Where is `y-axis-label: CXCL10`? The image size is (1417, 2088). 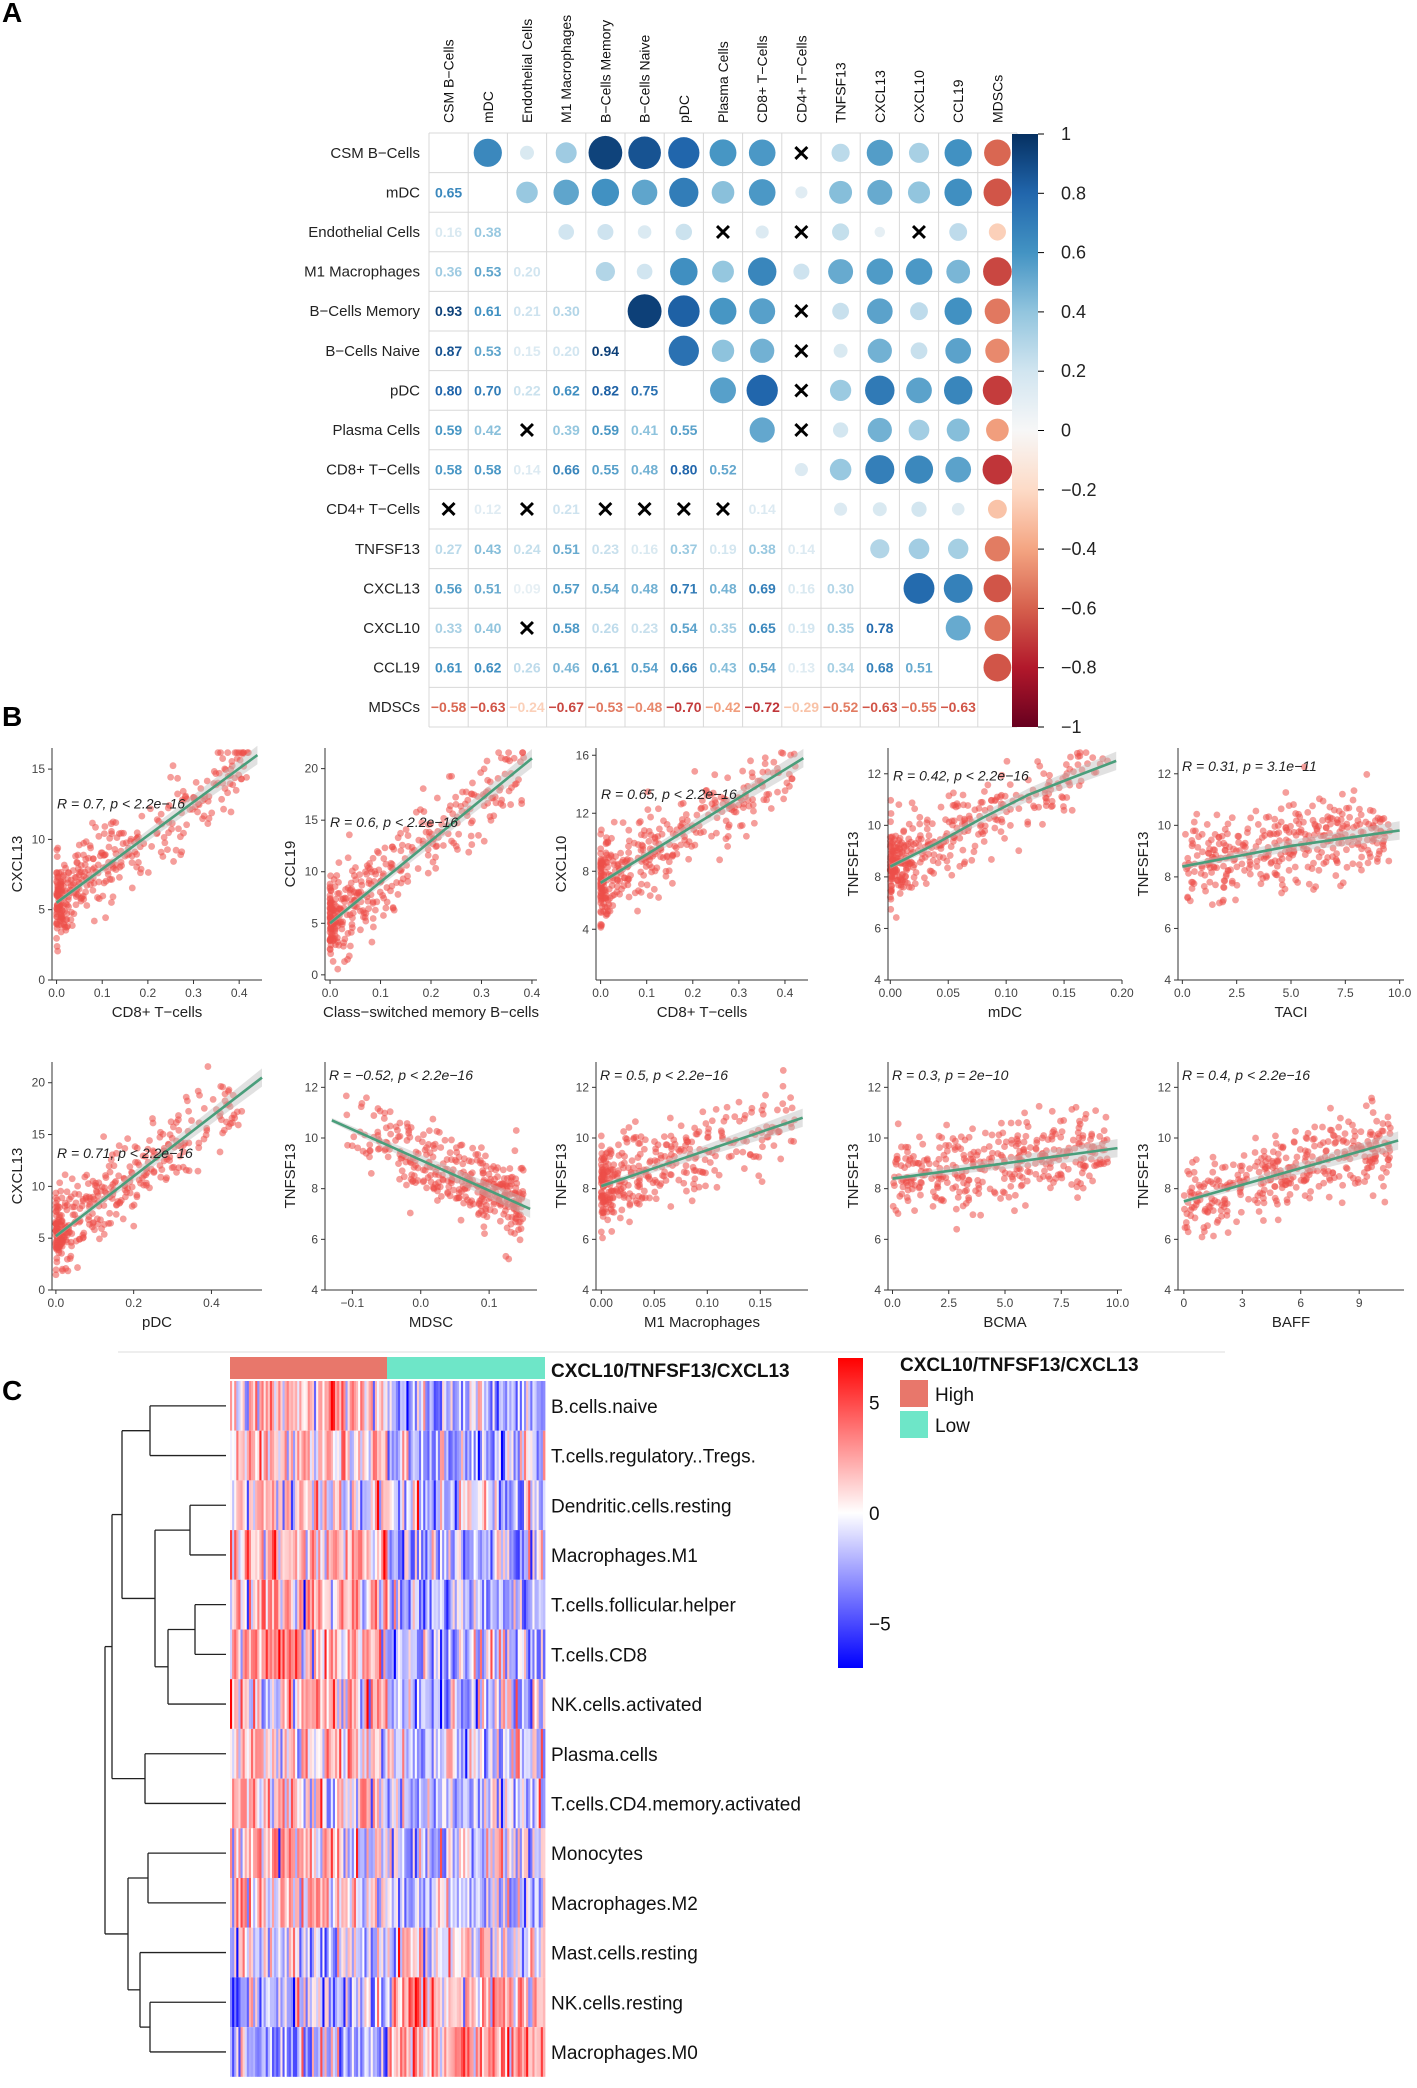
y-axis-label: CXCL10 is located at coordinates (561, 864).